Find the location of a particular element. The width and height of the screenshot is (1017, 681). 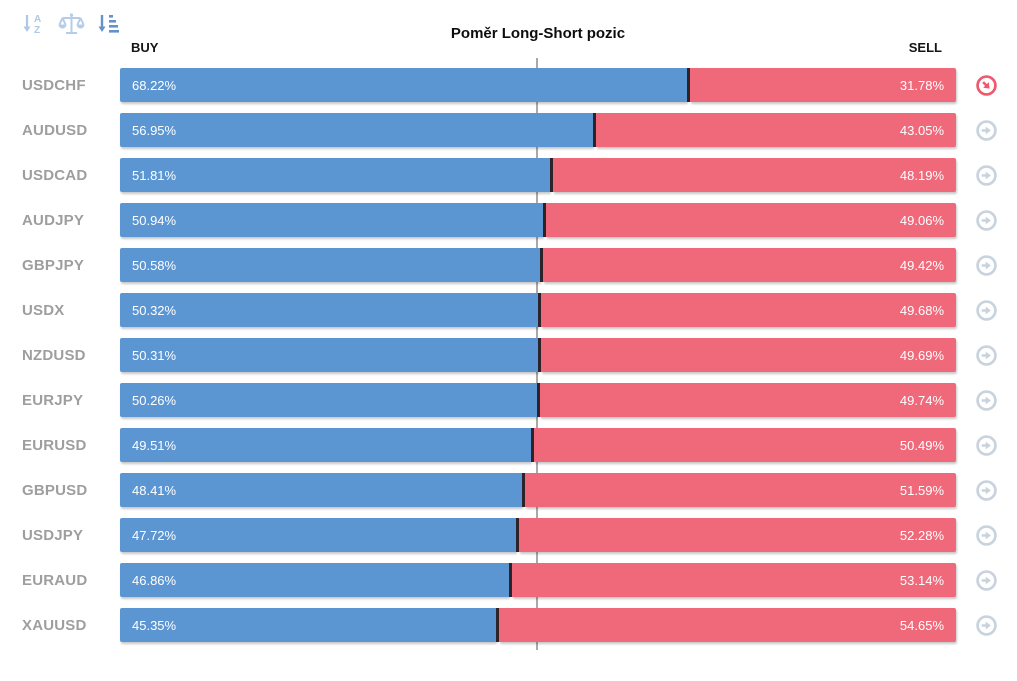

buy-value: 46.86% is located at coordinates (154, 580).